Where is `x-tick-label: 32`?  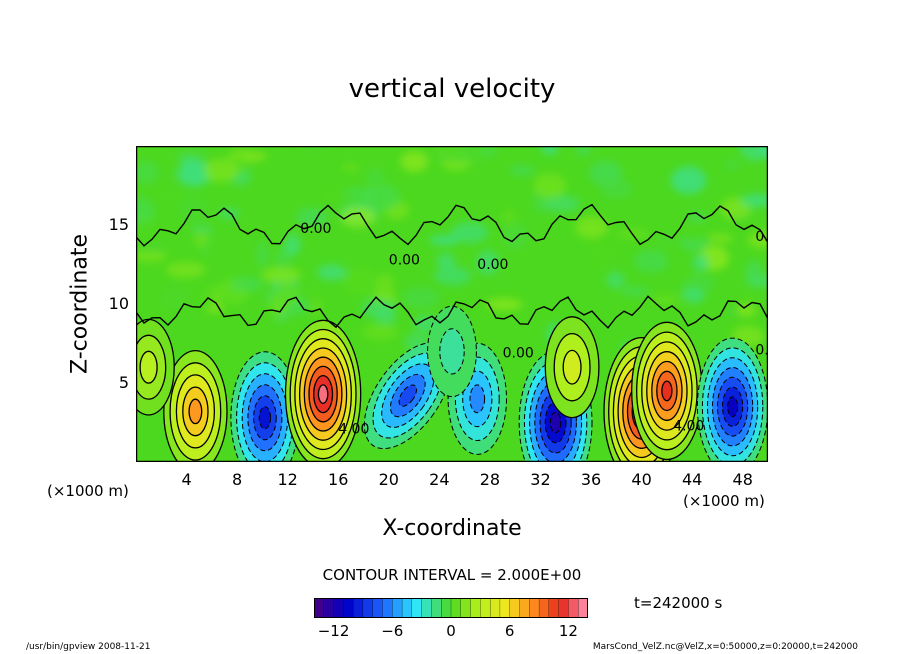
x-tick-label: 32 is located at coordinates (540, 479).